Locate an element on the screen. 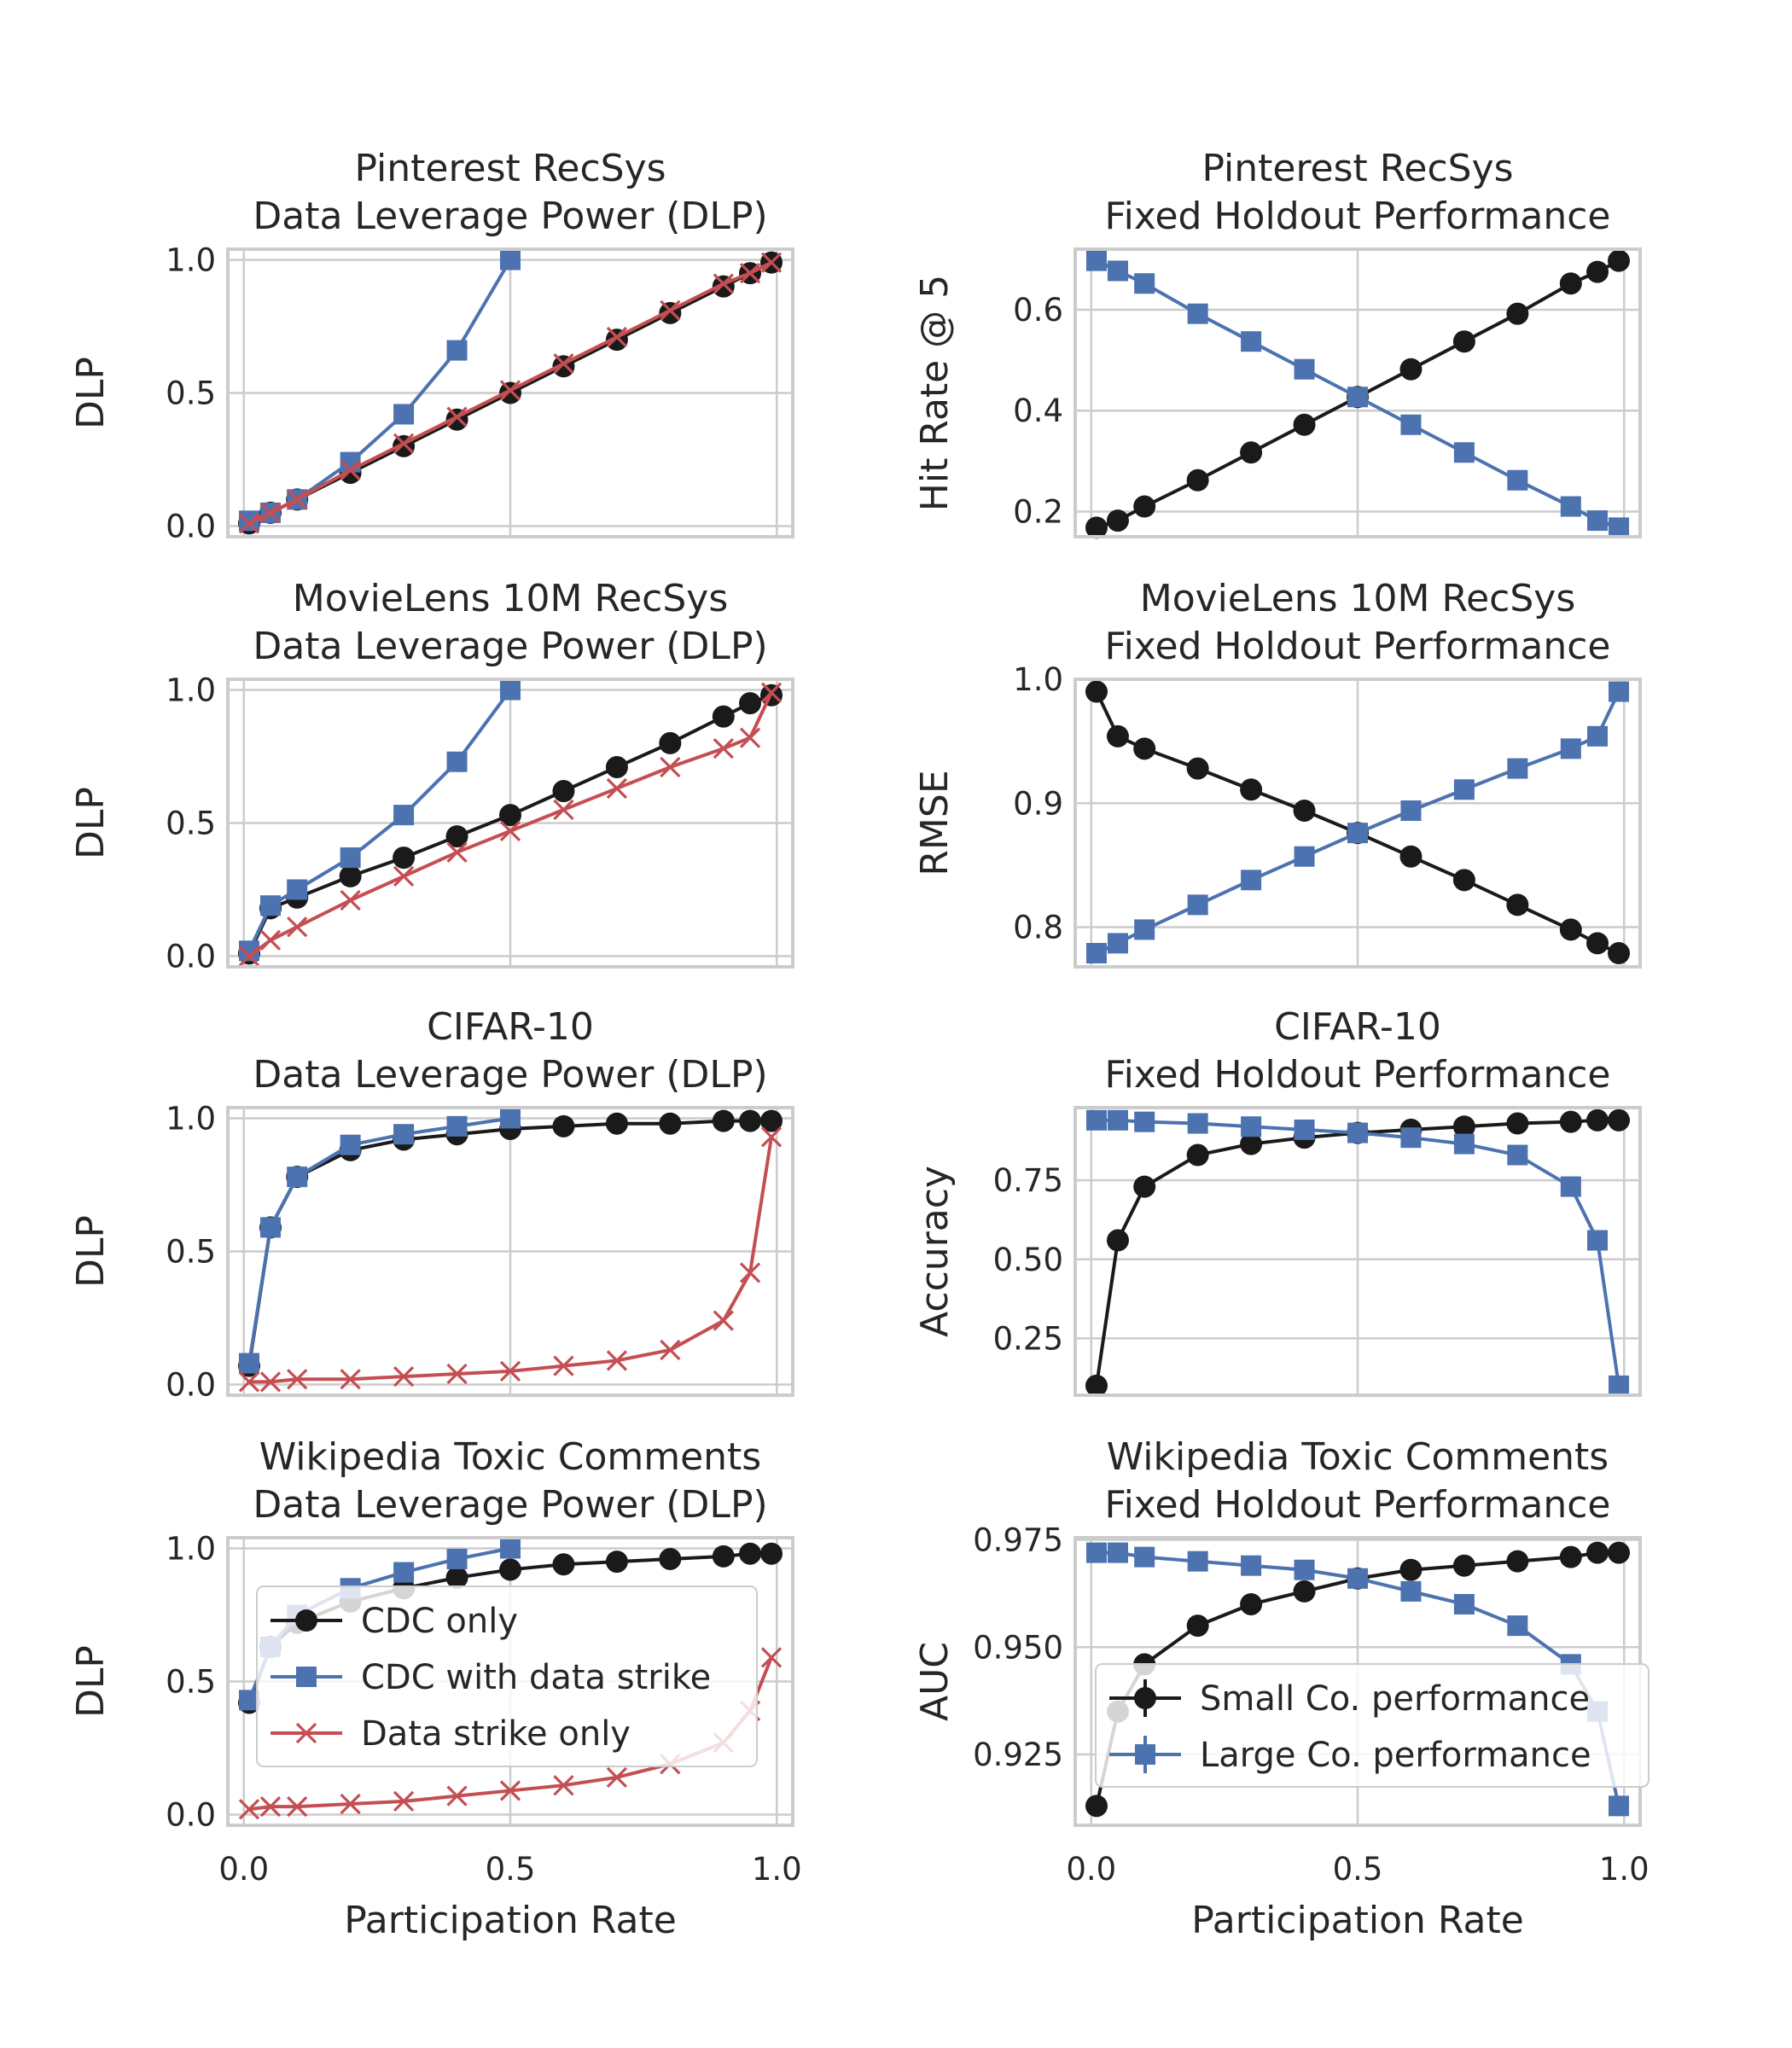 This screenshot has width=1792, height=2048. y-tick-label: 0.4 is located at coordinates (1038, 411).